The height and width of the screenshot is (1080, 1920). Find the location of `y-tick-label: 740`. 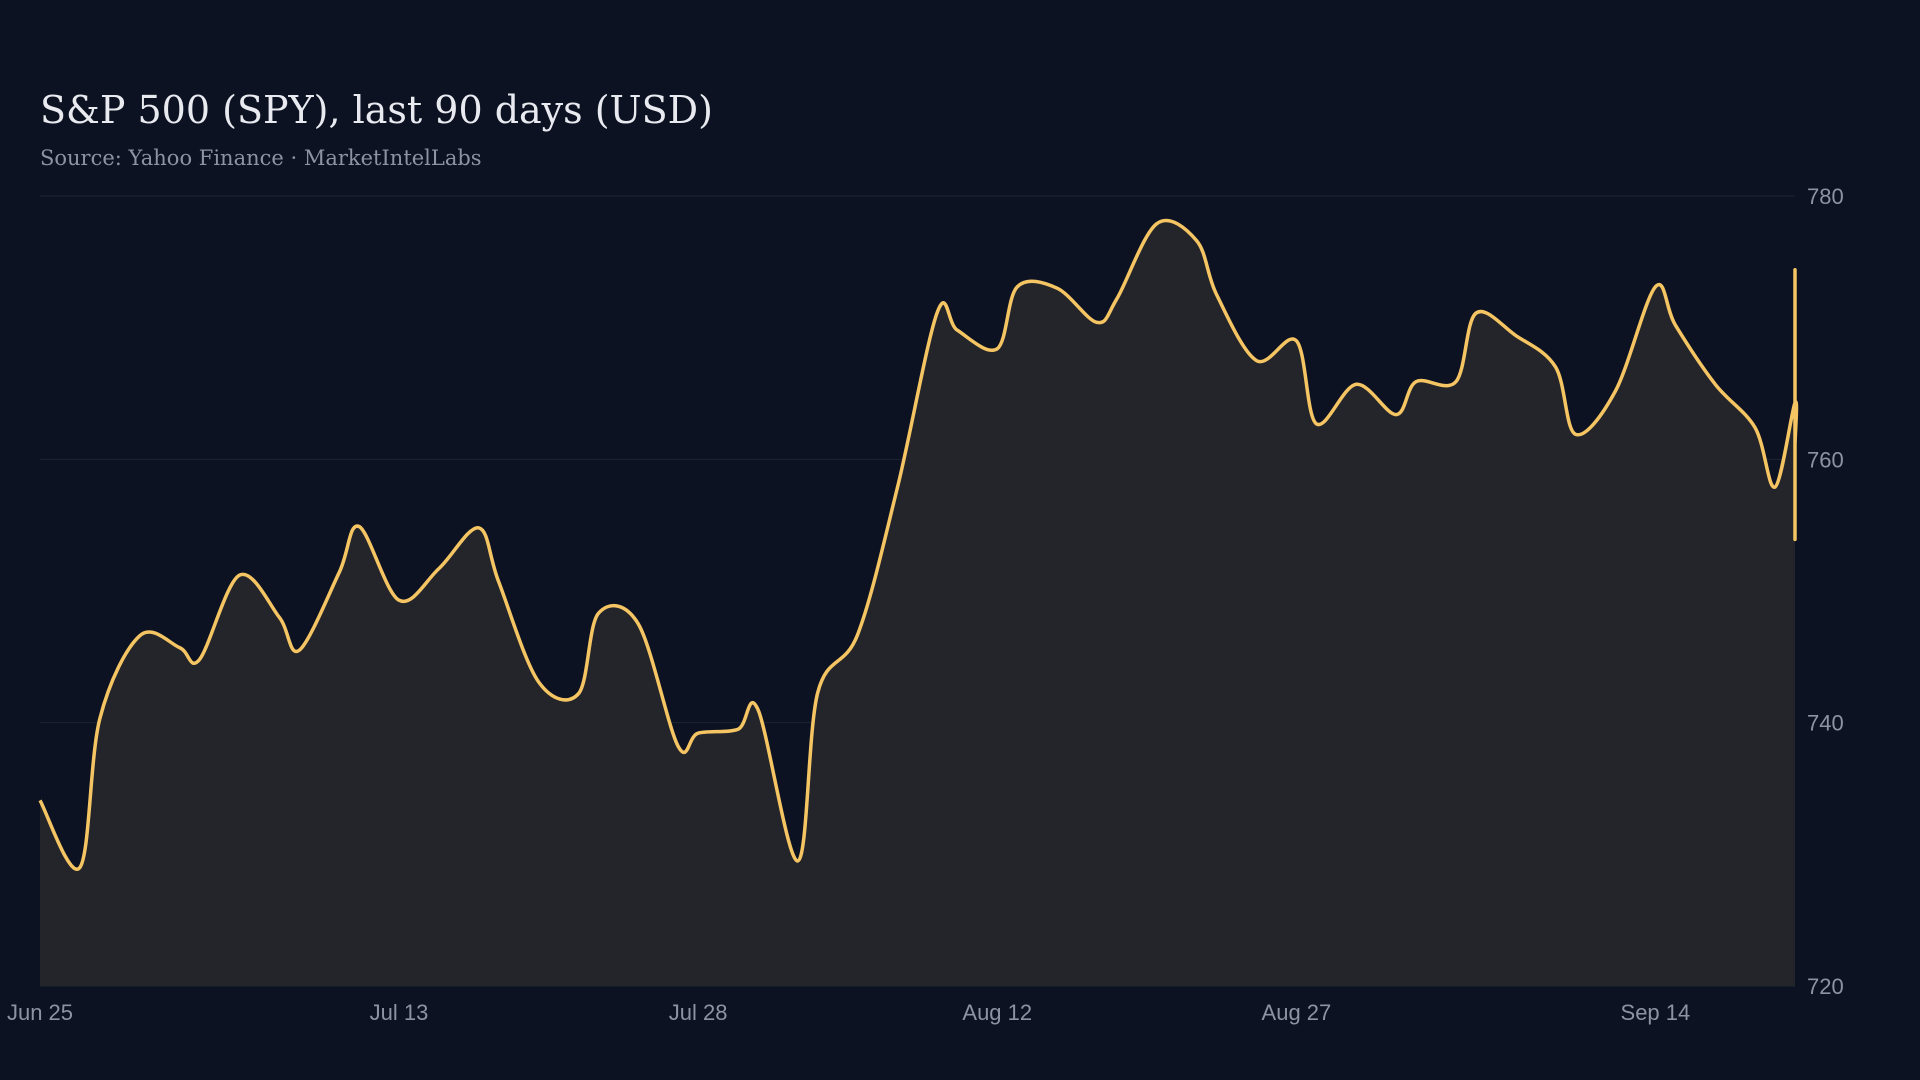

y-tick-label: 740 is located at coordinates (1825, 723).